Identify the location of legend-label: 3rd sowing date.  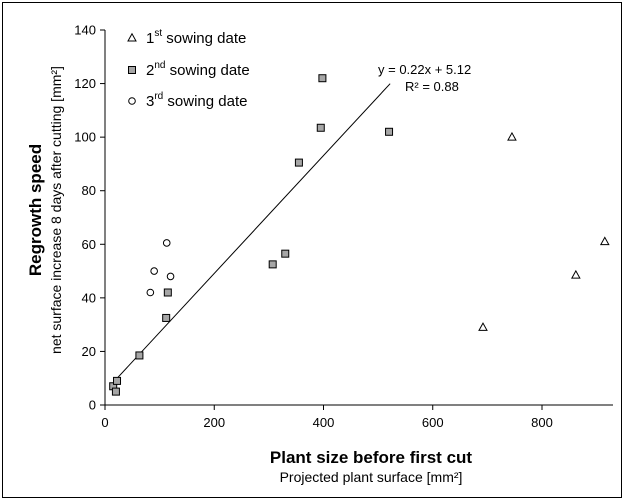
(196, 100).